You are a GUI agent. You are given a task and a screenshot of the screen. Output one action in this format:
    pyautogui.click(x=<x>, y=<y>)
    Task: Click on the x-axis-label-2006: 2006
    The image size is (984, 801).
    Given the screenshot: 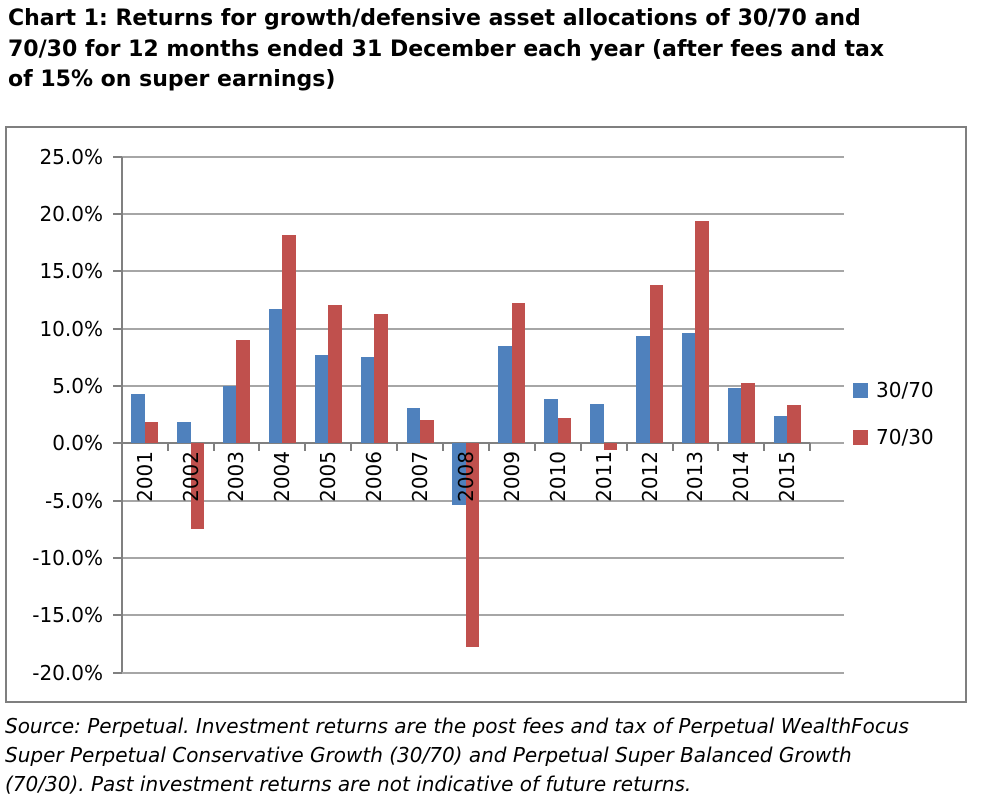 What is the action you would take?
    pyautogui.click(x=374, y=477)
    